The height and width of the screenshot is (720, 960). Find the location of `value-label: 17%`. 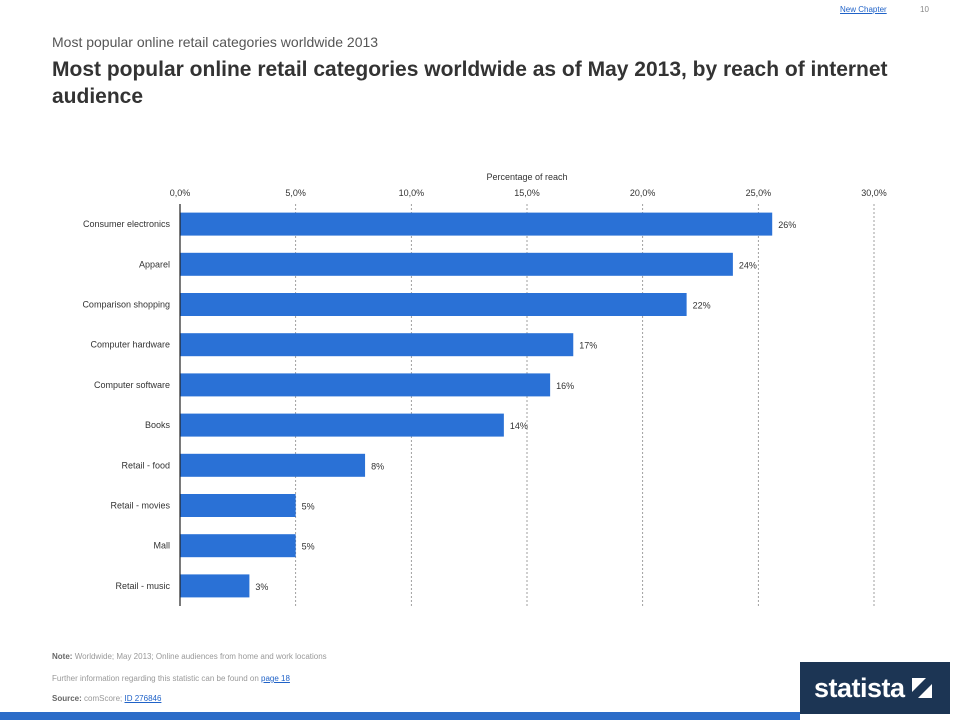

value-label: 17% is located at coordinates (588, 346).